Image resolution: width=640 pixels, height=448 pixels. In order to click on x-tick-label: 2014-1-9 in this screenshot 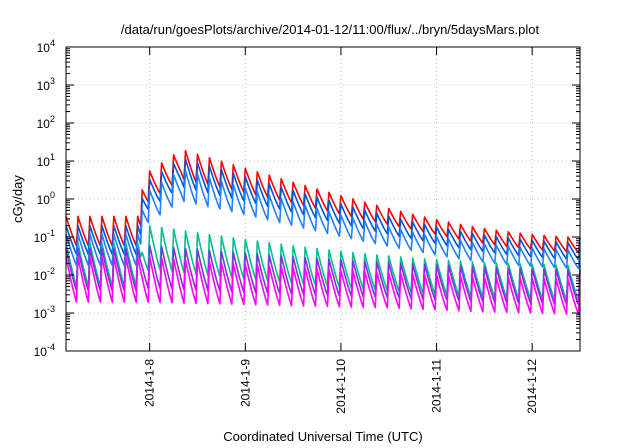, I will do `click(245, 383)`.